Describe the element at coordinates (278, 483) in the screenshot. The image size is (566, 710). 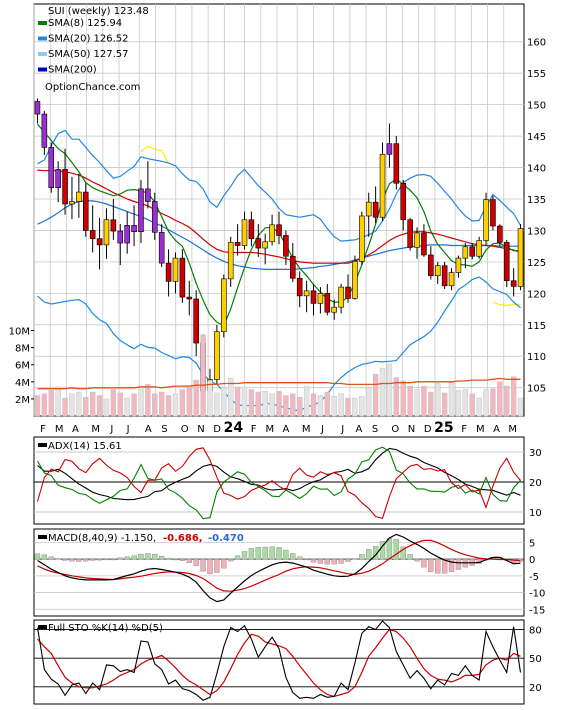
I see `adx-series-line` at that location.